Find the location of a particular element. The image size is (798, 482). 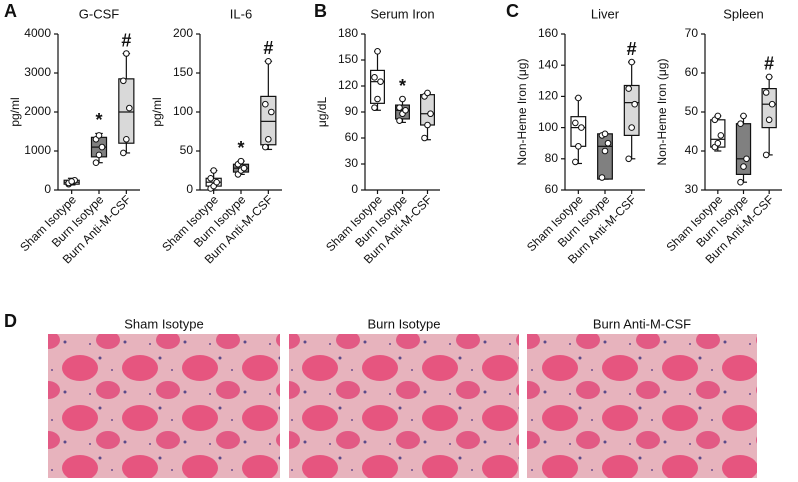

chart-title: G-CSF is located at coordinates (99, 13).